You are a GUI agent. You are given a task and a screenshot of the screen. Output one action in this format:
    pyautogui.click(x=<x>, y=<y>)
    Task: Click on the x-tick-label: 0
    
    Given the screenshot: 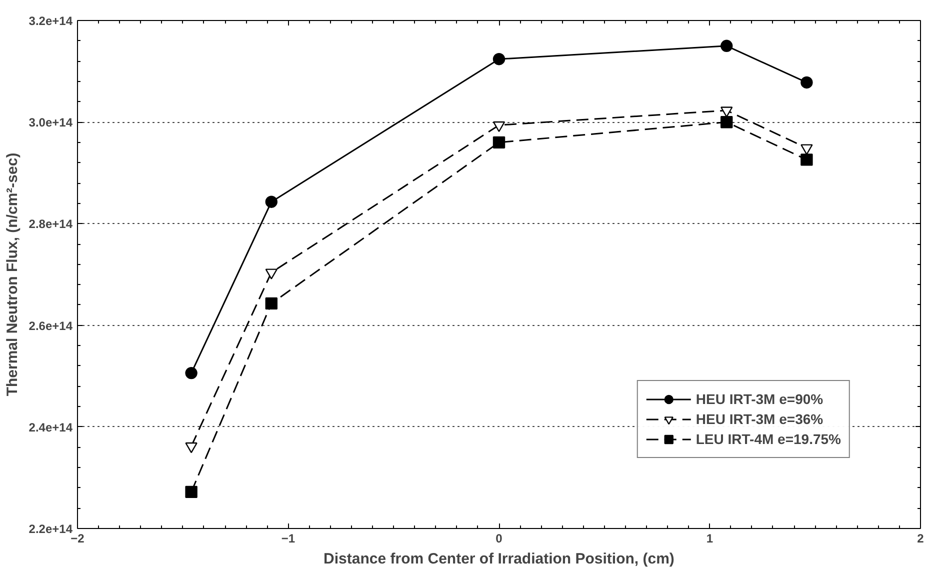 What is the action you would take?
    pyautogui.click(x=499, y=539)
    